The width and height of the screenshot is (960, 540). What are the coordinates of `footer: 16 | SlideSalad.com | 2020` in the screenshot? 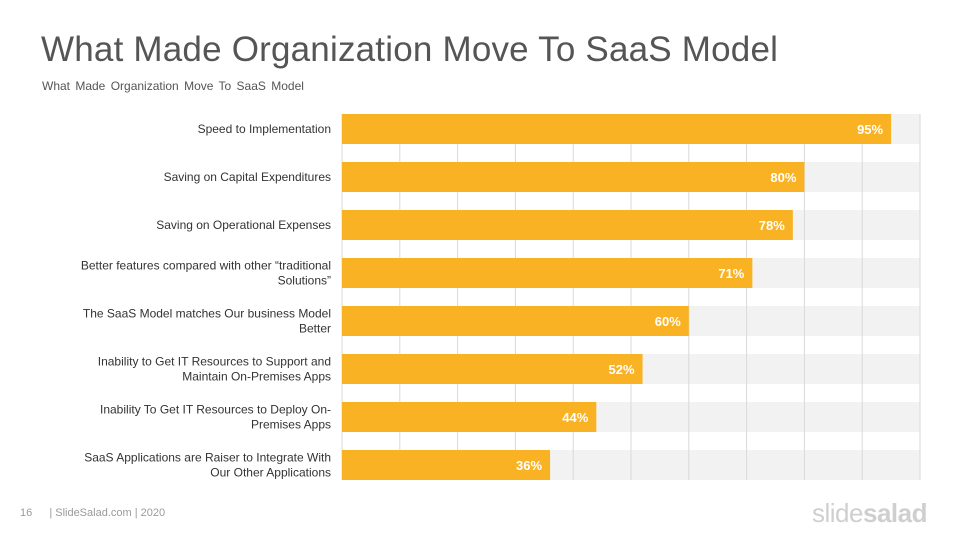 It's located at (92, 513).